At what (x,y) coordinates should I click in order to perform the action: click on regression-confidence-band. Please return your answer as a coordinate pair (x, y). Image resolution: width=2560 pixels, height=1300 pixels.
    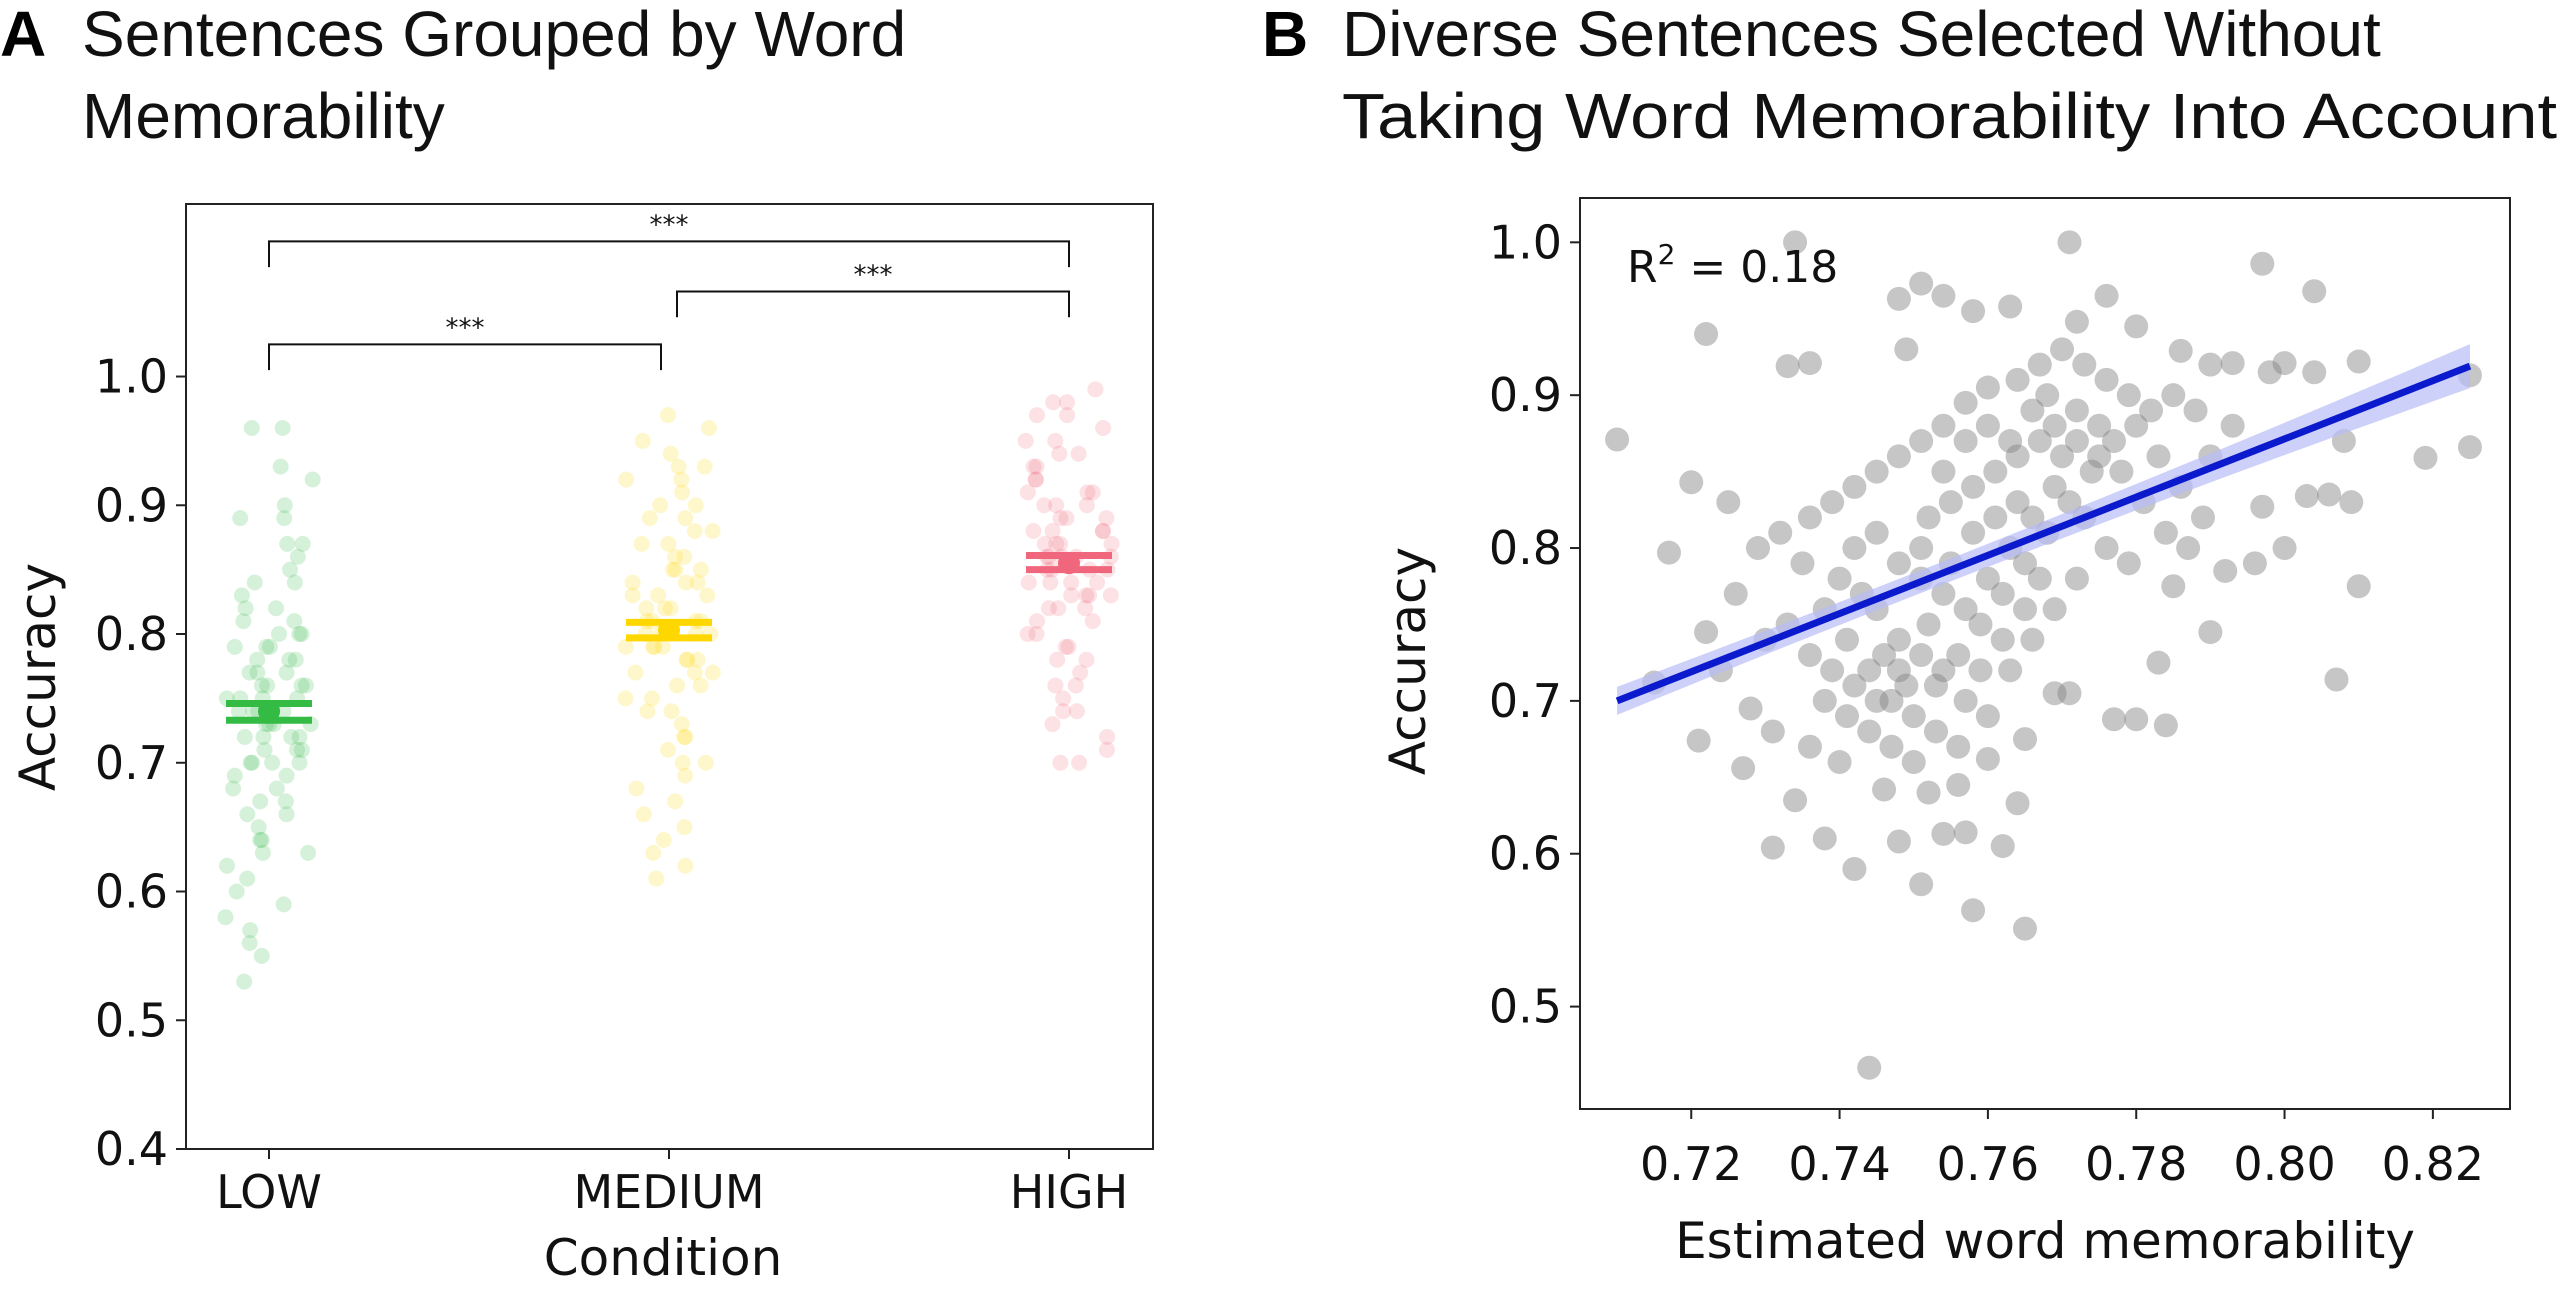
    Looking at the image, I should click on (2043, 529).